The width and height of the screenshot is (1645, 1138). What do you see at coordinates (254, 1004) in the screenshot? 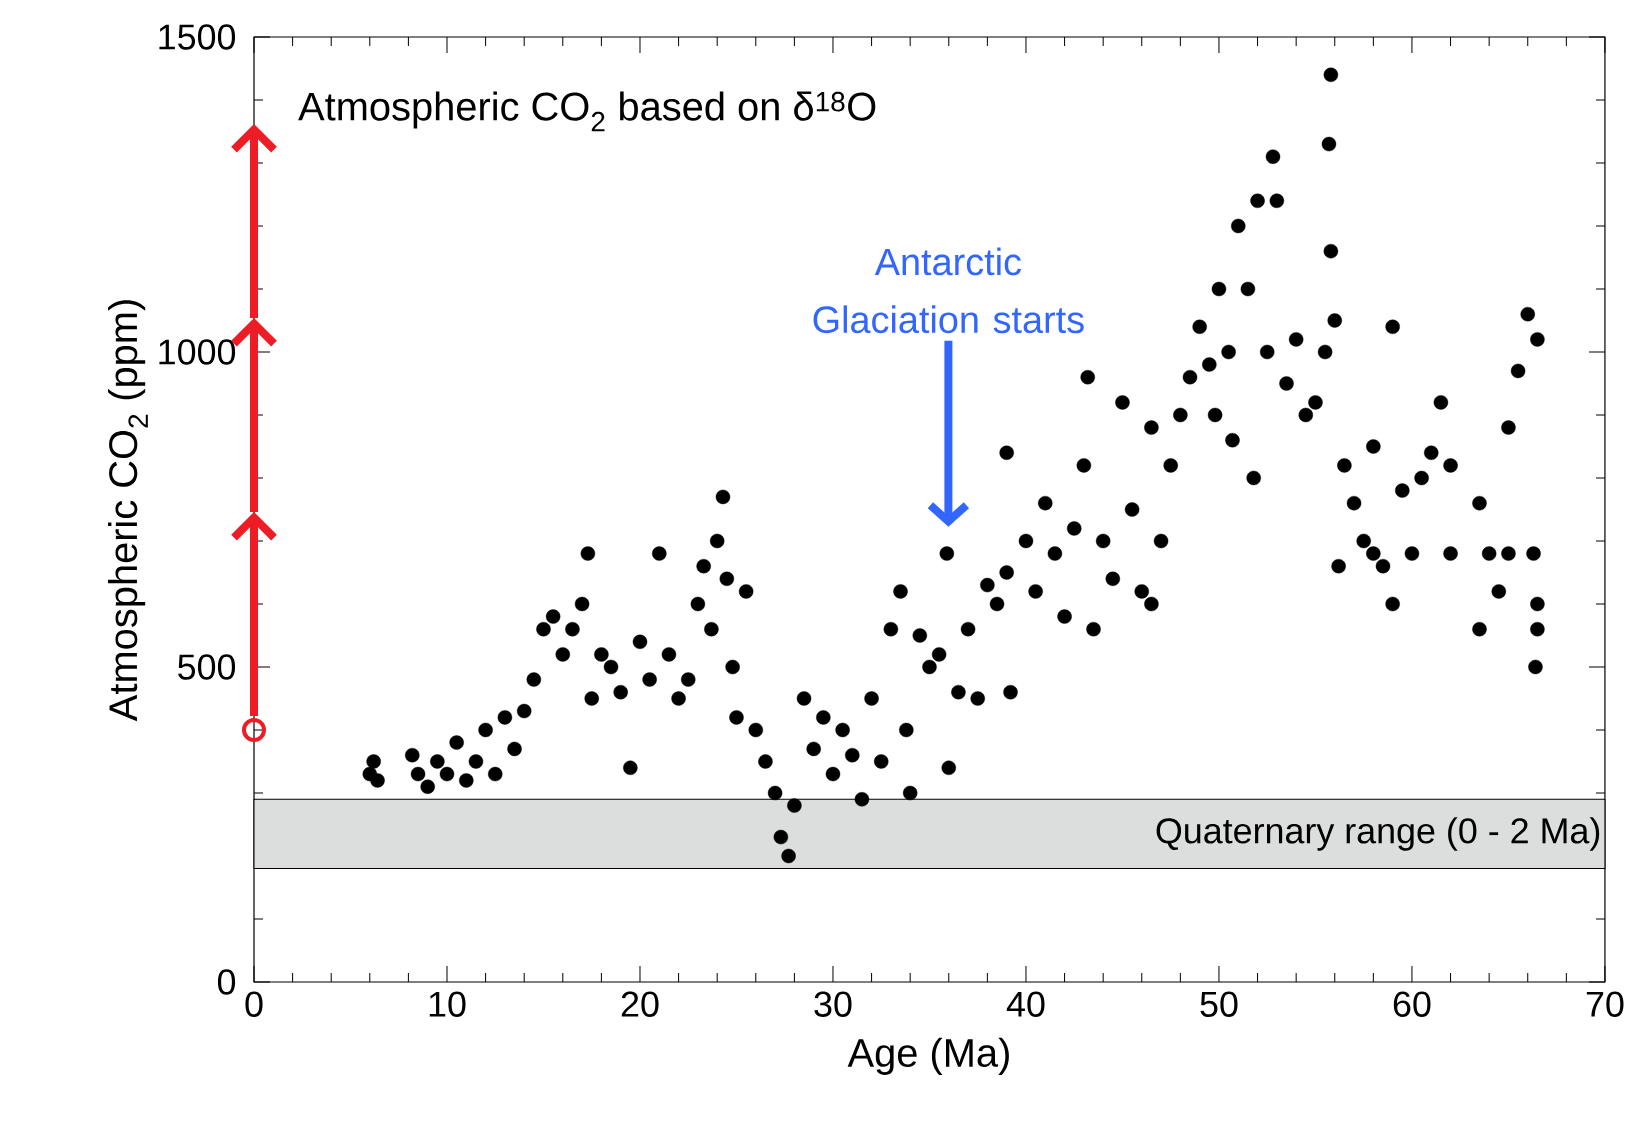
I see `x-tick-label: 0` at bounding box center [254, 1004].